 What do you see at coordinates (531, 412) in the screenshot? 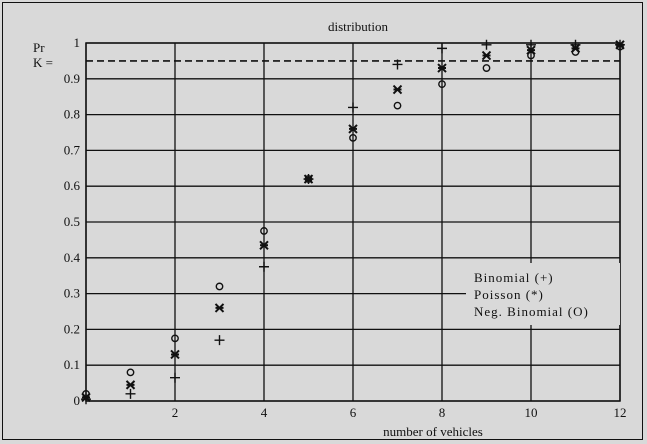
I see `x-tick-label: 10` at bounding box center [531, 412].